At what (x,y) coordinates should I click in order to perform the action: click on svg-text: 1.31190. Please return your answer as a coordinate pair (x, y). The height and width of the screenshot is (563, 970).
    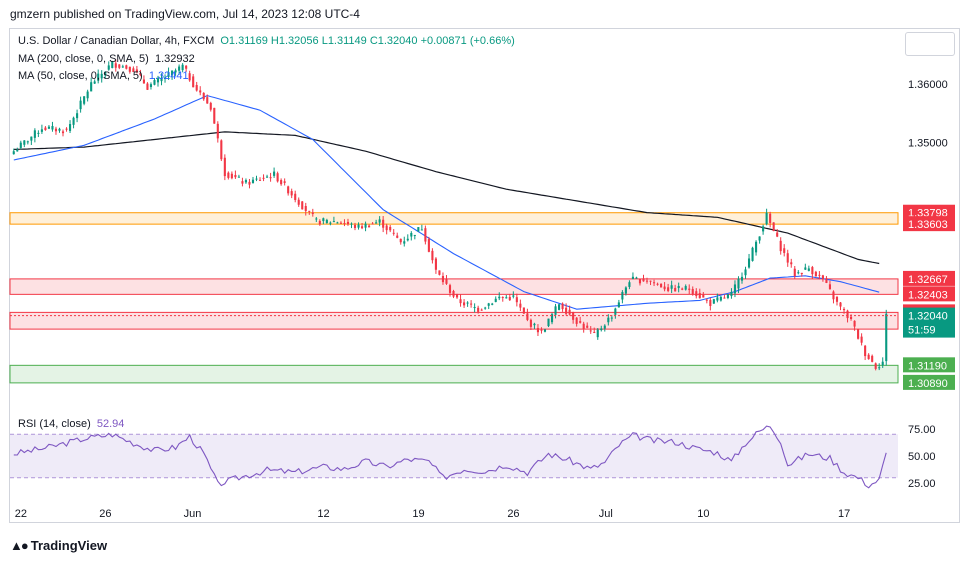
    Looking at the image, I should click on (927, 366).